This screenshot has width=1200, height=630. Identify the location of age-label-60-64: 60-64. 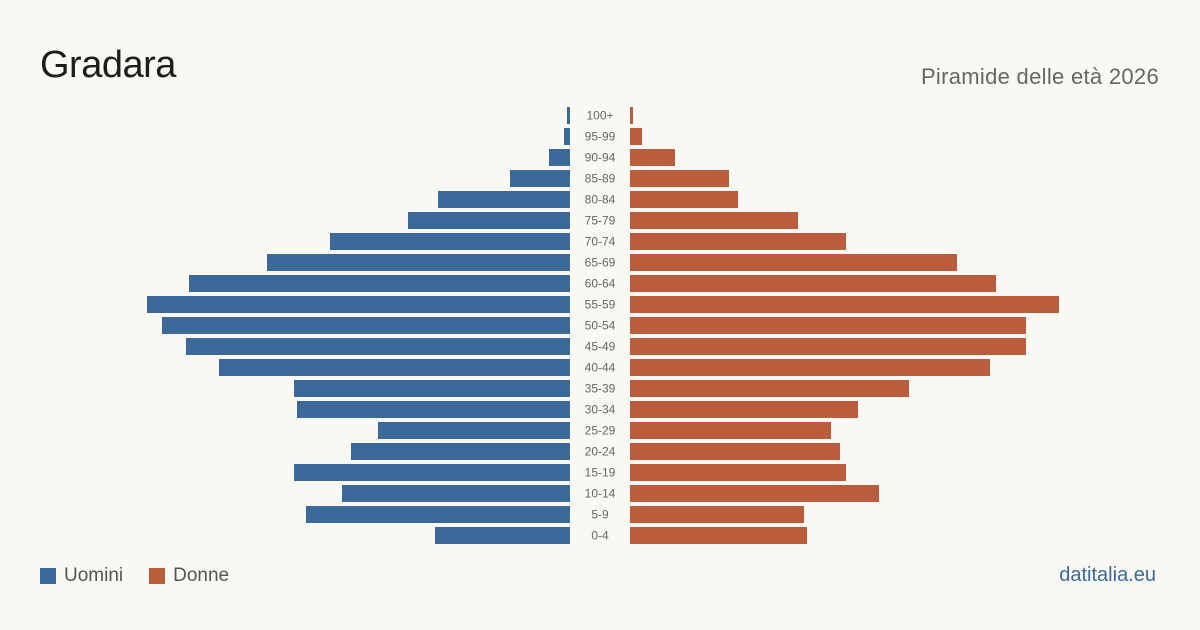
(600, 284).